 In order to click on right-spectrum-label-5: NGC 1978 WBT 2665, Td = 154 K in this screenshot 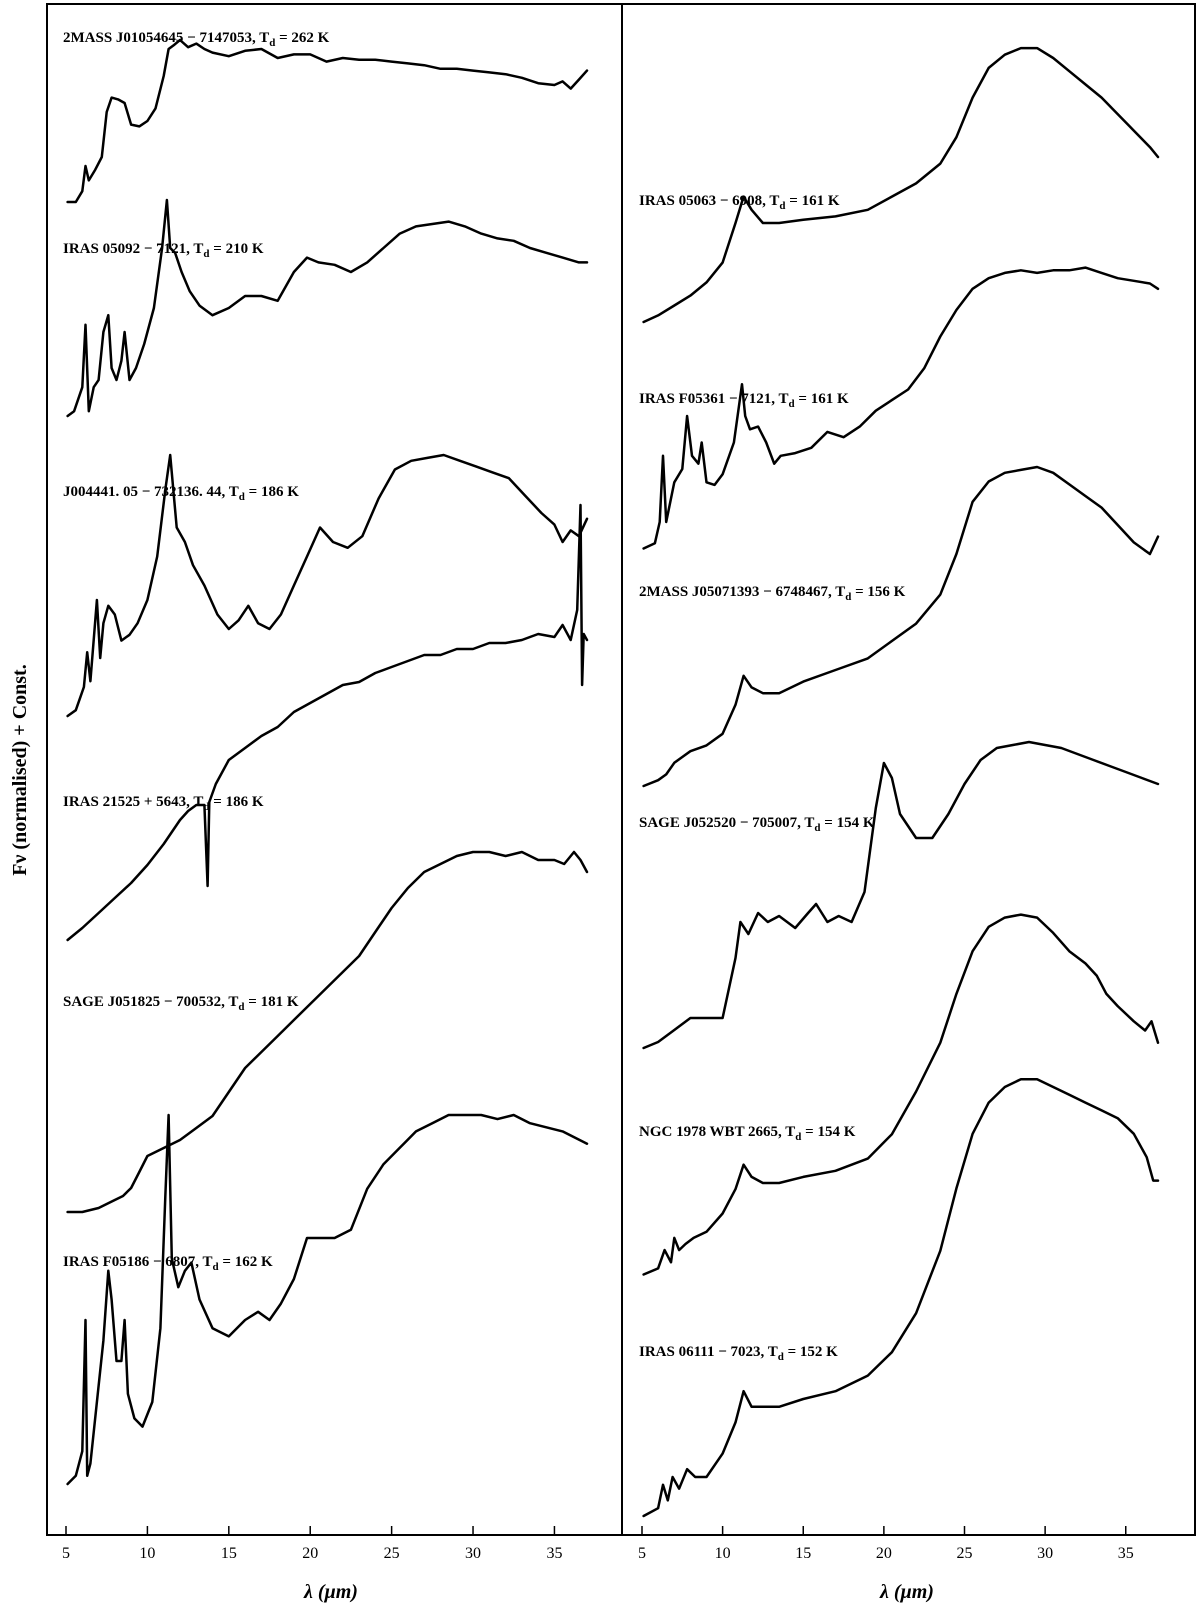, I will do `click(747, 1133)`.